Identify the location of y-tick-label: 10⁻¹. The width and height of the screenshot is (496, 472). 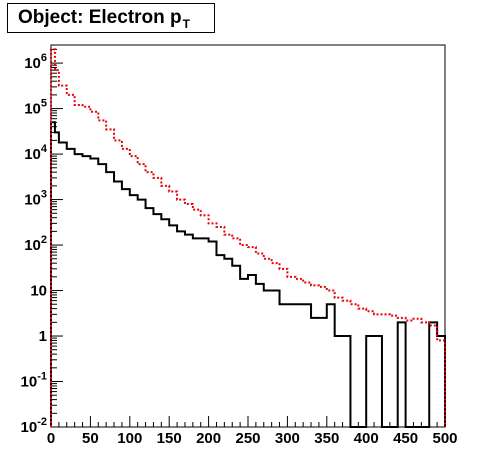
(34, 381).